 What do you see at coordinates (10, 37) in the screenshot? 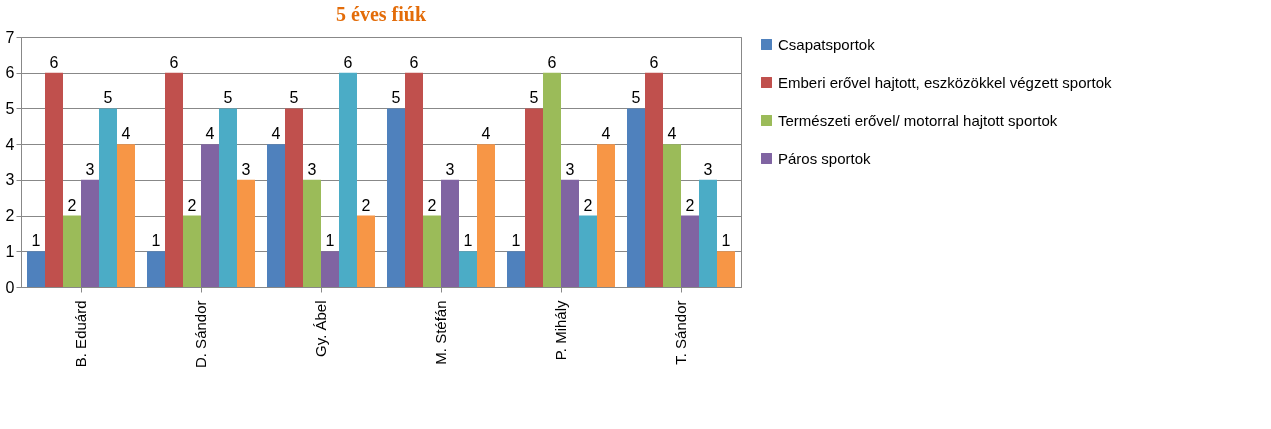
I see `y-tick-label: 7` at bounding box center [10, 37].